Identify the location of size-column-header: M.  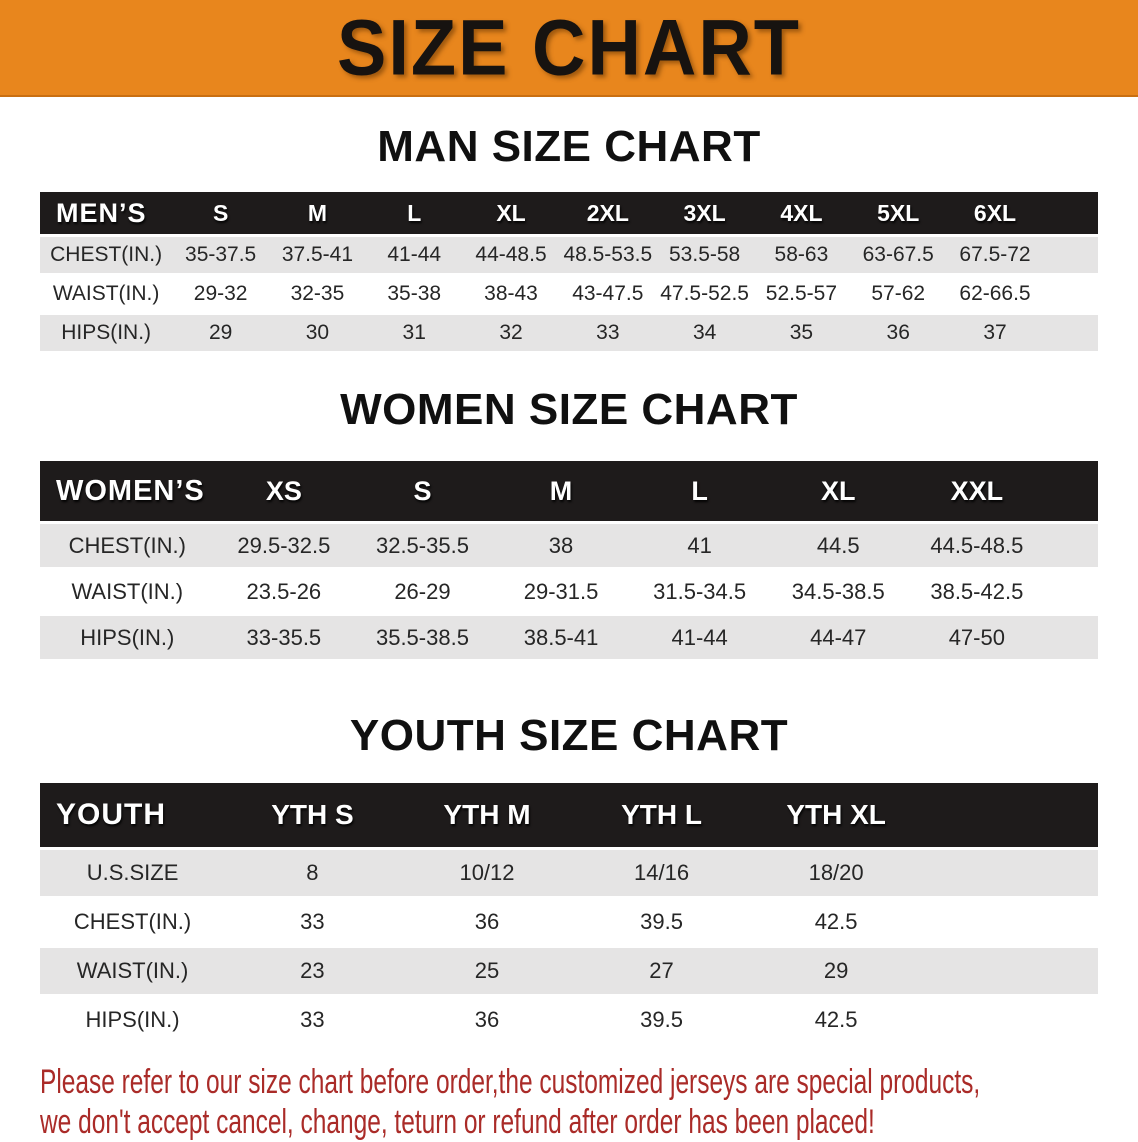
(317, 213).